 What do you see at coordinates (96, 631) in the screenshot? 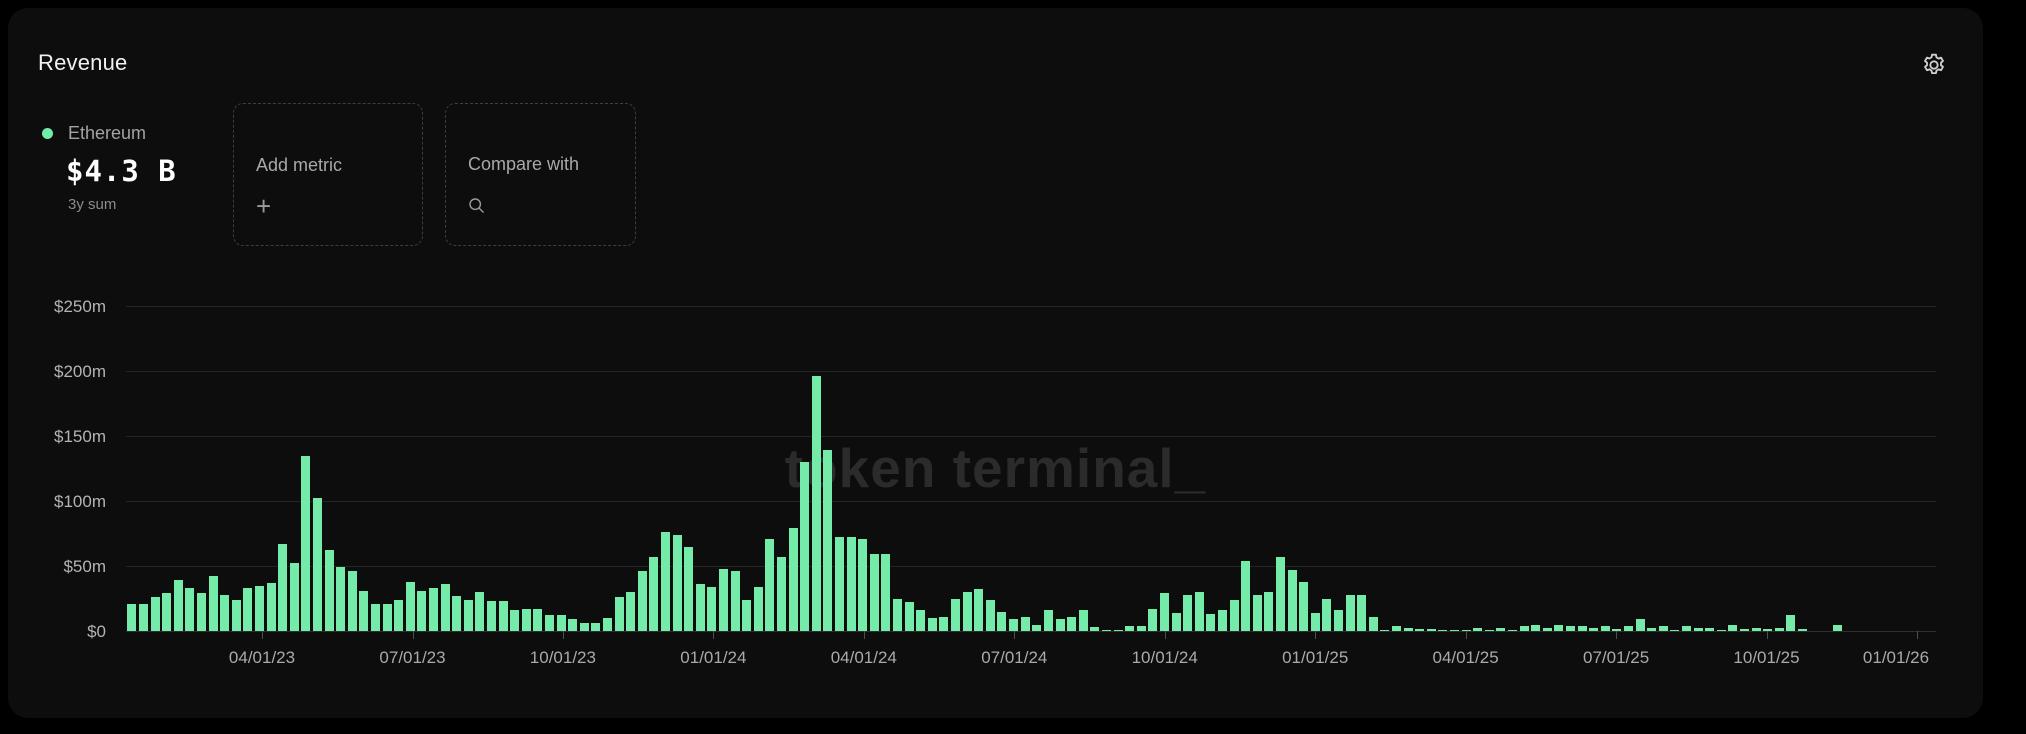
I see `y-axis-tick-label: $0` at bounding box center [96, 631].